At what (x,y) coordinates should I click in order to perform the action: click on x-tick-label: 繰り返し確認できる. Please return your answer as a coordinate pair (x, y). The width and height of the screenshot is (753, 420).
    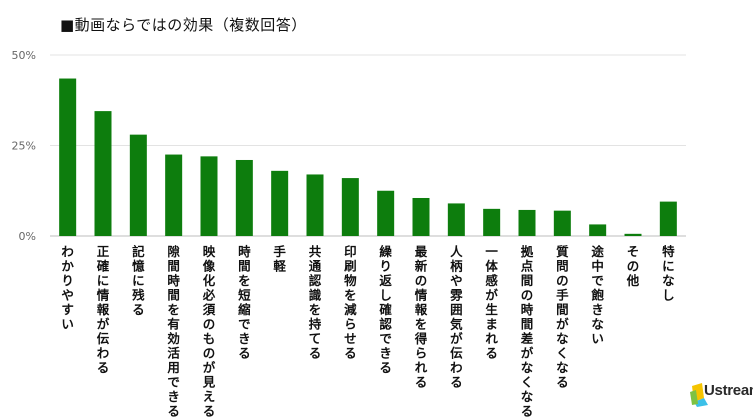
    Looking at the image, I should click on (385, 309).